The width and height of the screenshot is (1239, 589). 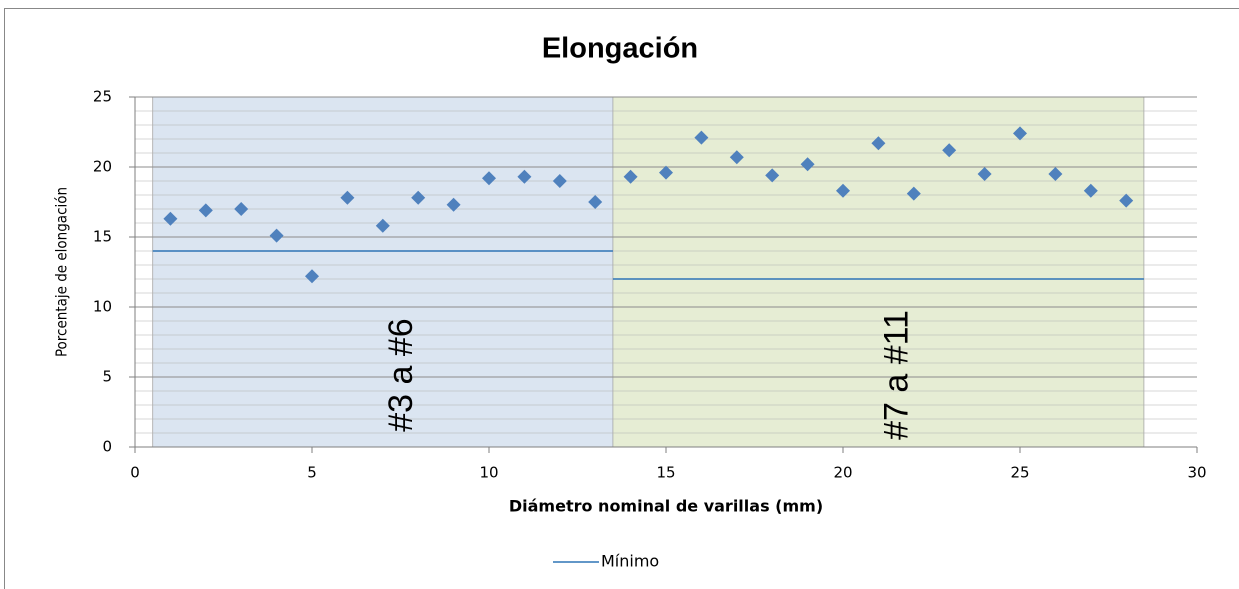 What do you see at coordinates (312, 473) in the screenshot?
I see `x-tick-label: 5` at bounding box center [312, 473].